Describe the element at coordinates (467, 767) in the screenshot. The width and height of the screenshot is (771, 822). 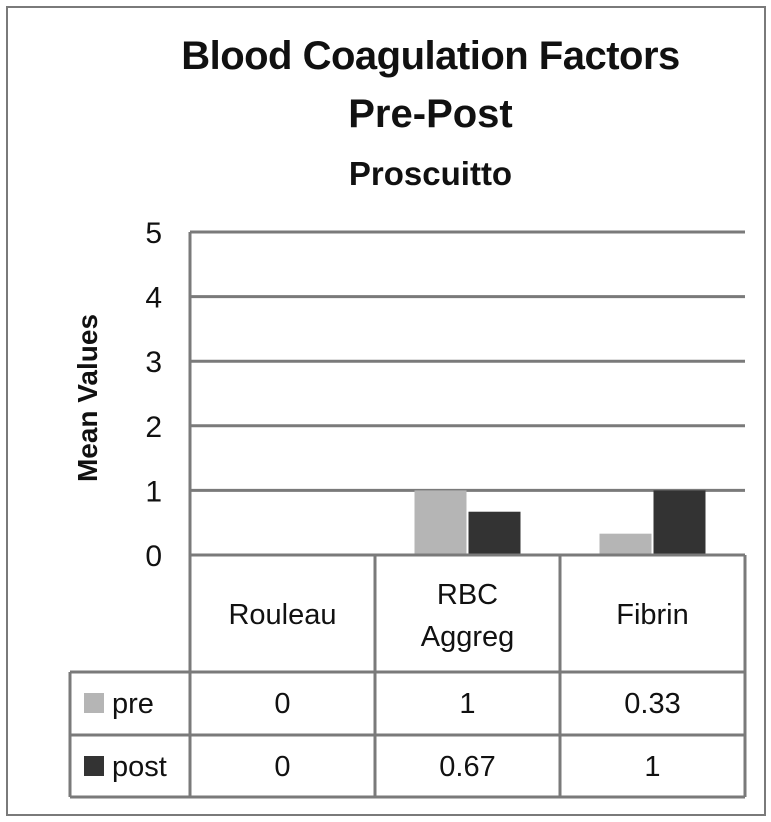
I see `data-label: 0.67` at that location.